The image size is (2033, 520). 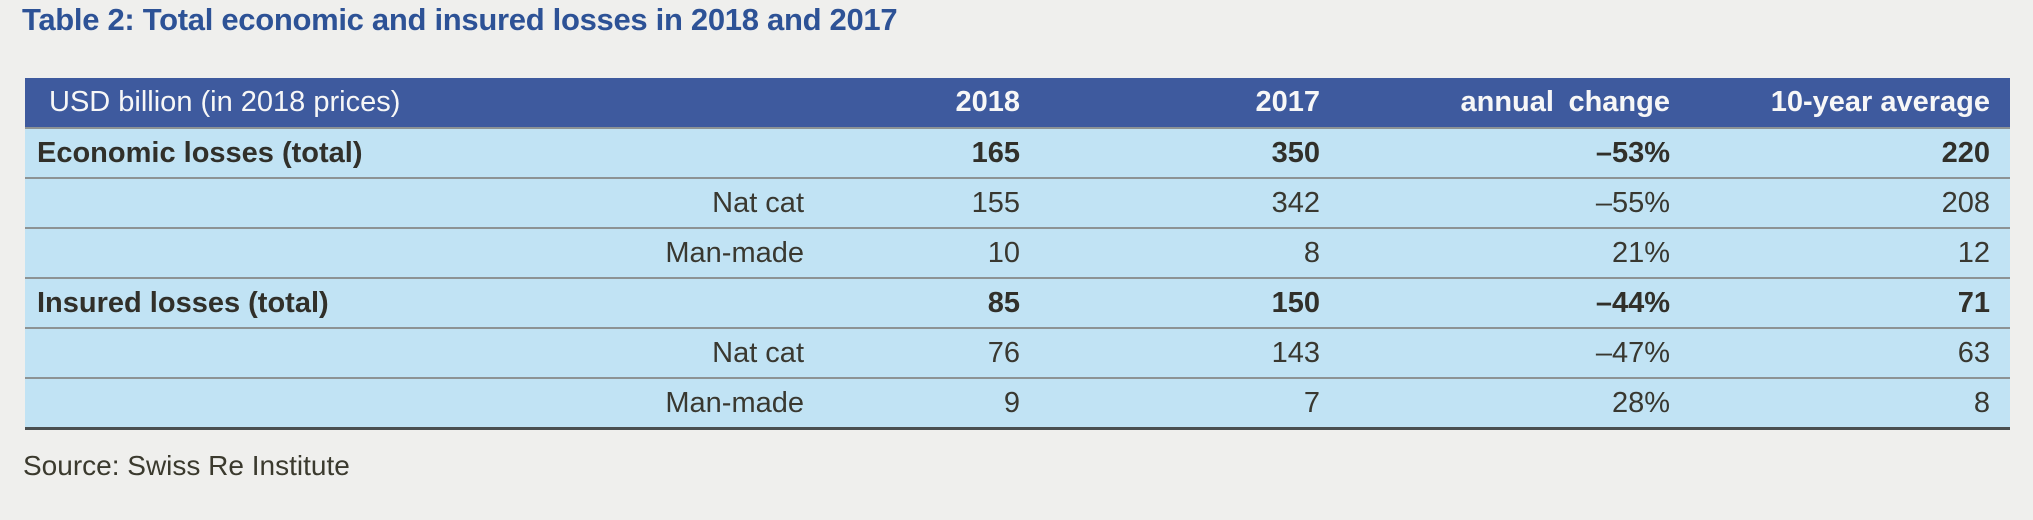 I want to click on table-row-economic-natcat: Nat cat 155 342 –55% 208, so click(x=1017, y=203).